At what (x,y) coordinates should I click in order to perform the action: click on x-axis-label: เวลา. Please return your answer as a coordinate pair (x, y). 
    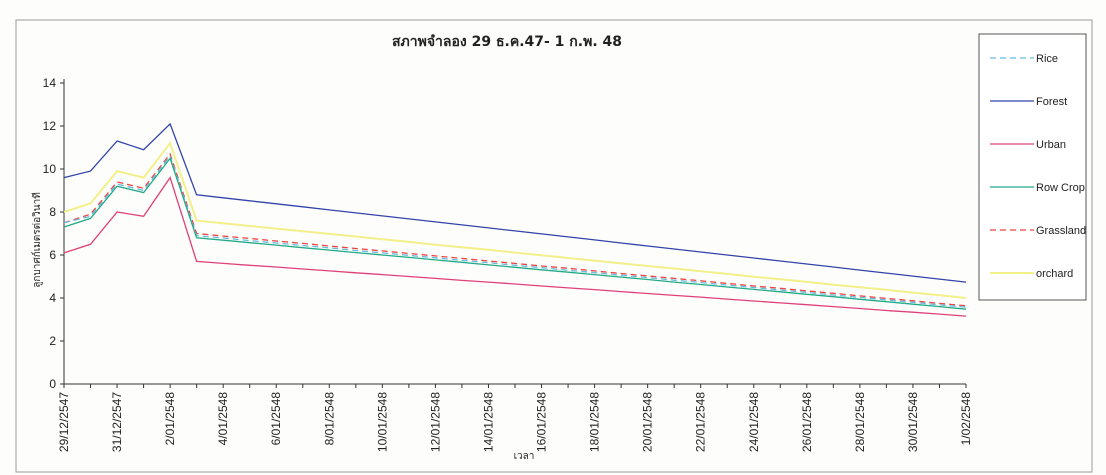
    Looking at the image, I should click on (524, 456).